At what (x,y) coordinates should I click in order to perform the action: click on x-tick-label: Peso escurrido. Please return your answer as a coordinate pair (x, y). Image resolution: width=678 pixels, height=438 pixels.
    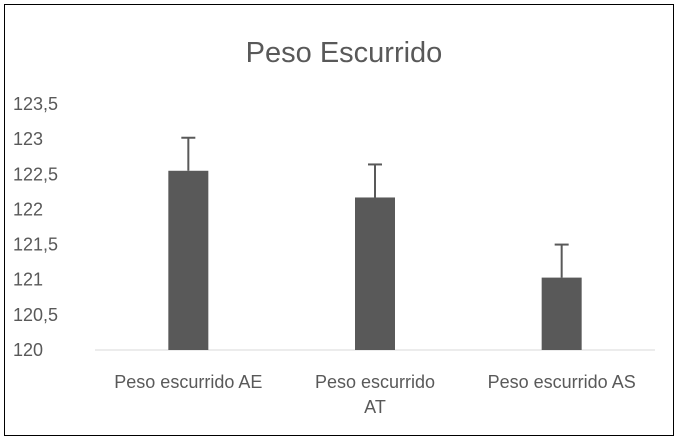
    Looking at the image, I should click on (375, 382).